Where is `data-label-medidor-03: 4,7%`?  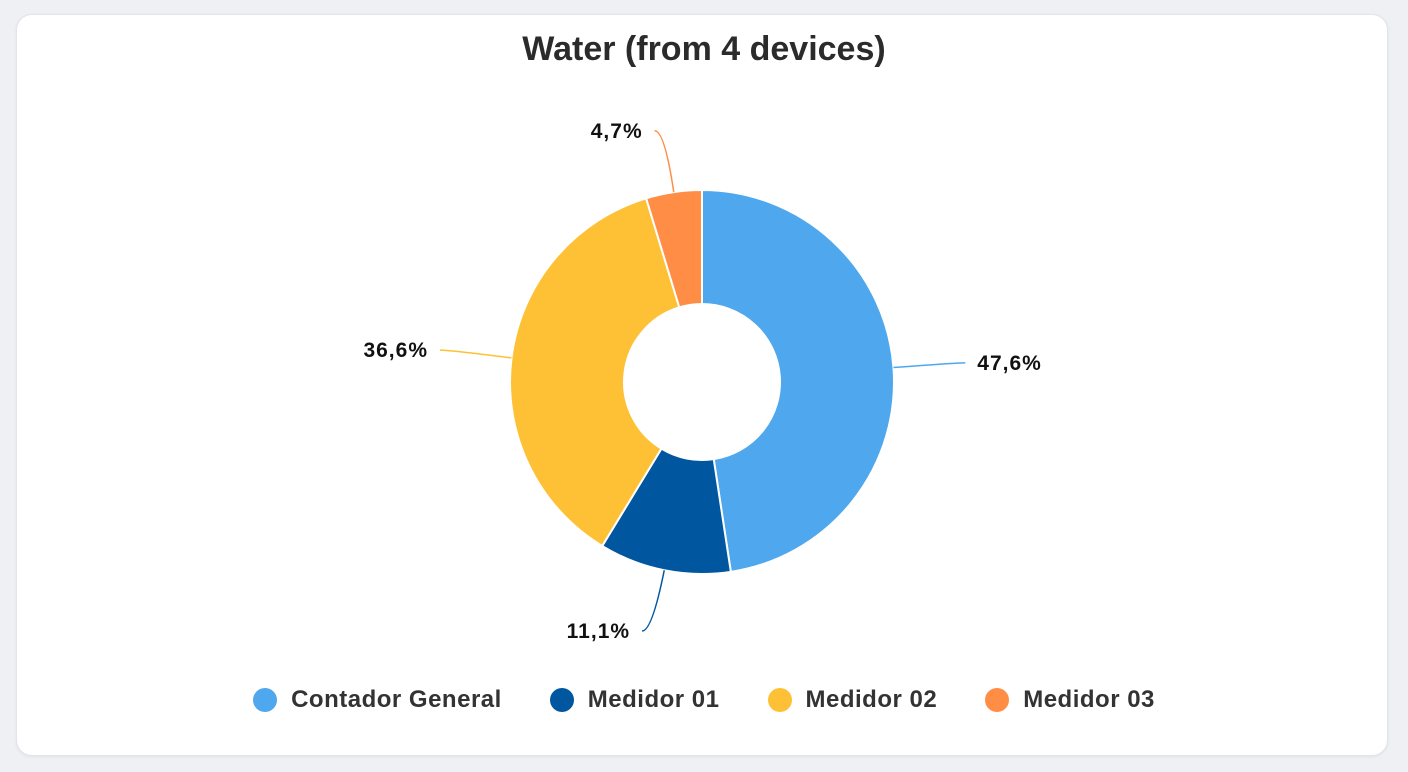 data-label-medidor-03: 4,7% is located at coordinates (617, 131).